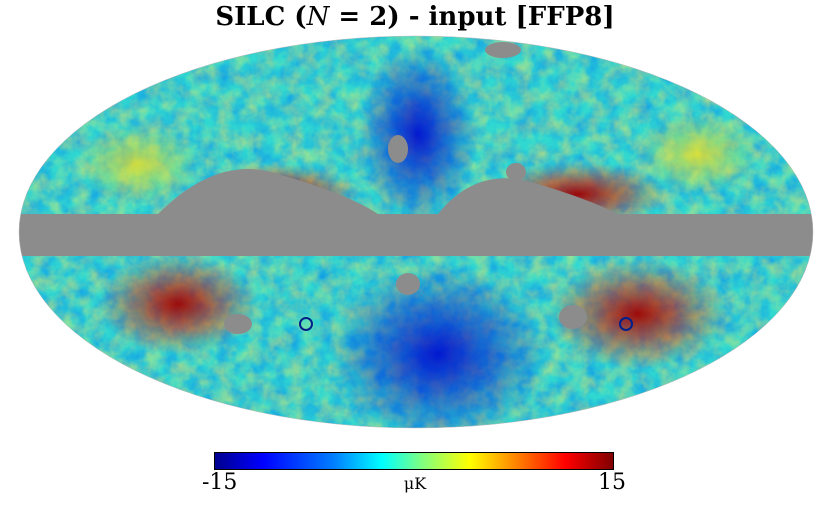 The width and height of the screenshot is (830, 528). I want to click on figure-title: SILC (N = 2) - input [FFP8], so click(415, 17).